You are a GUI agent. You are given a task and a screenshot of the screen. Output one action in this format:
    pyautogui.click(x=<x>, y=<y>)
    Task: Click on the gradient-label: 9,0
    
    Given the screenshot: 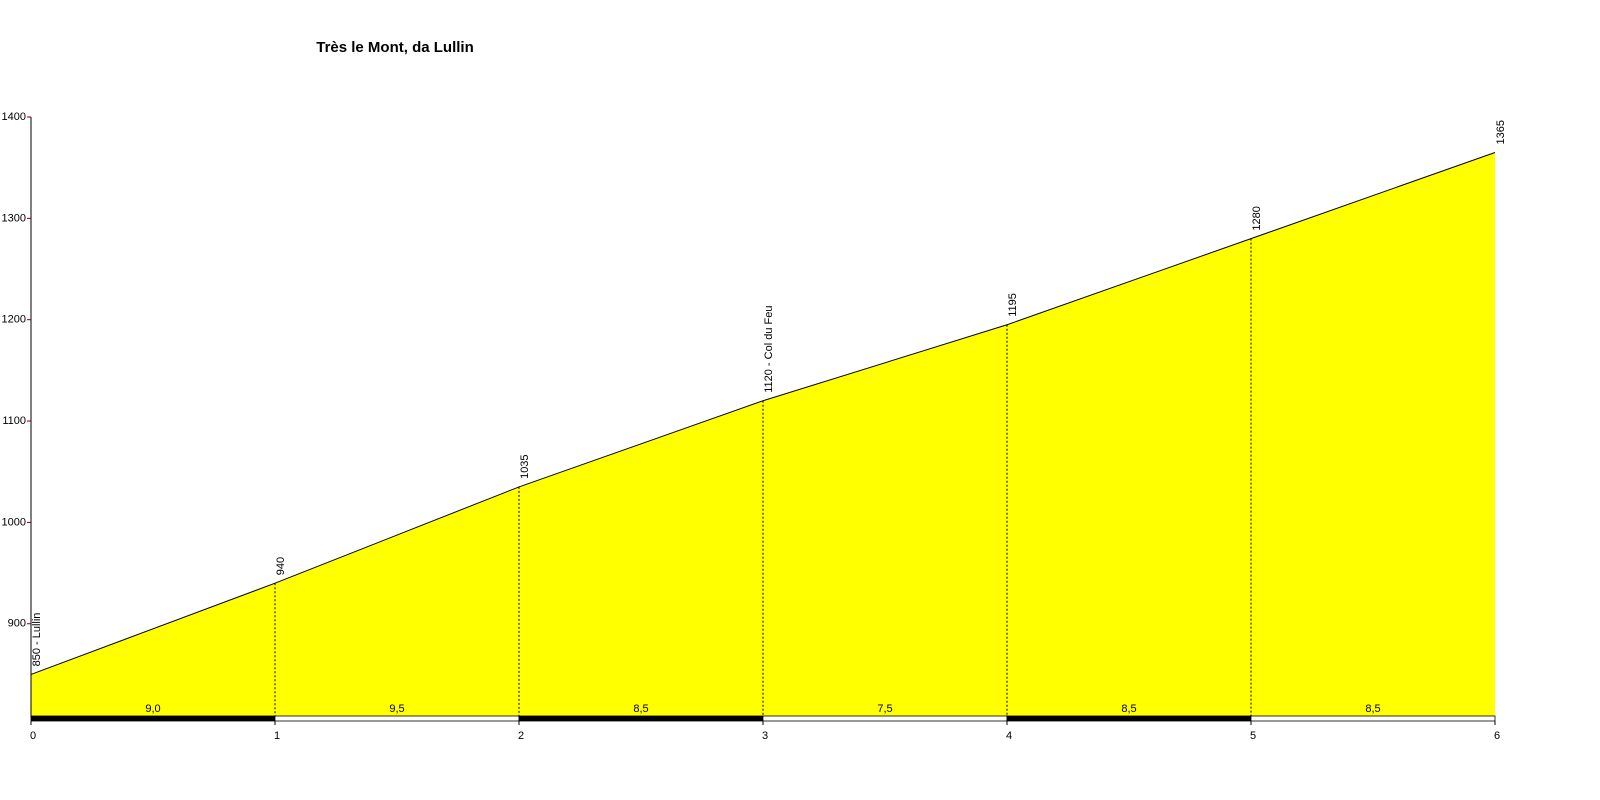 What is the action you would take?
    pyautogui.click(x=152, y=709)
    